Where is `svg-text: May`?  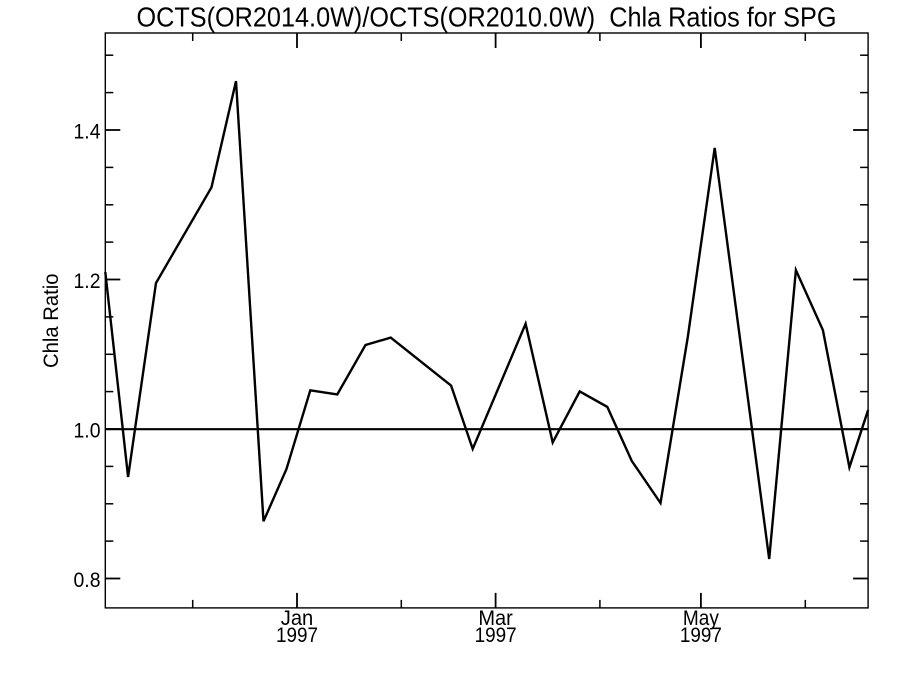 svg-text: May is located at coordinates (701, 618).